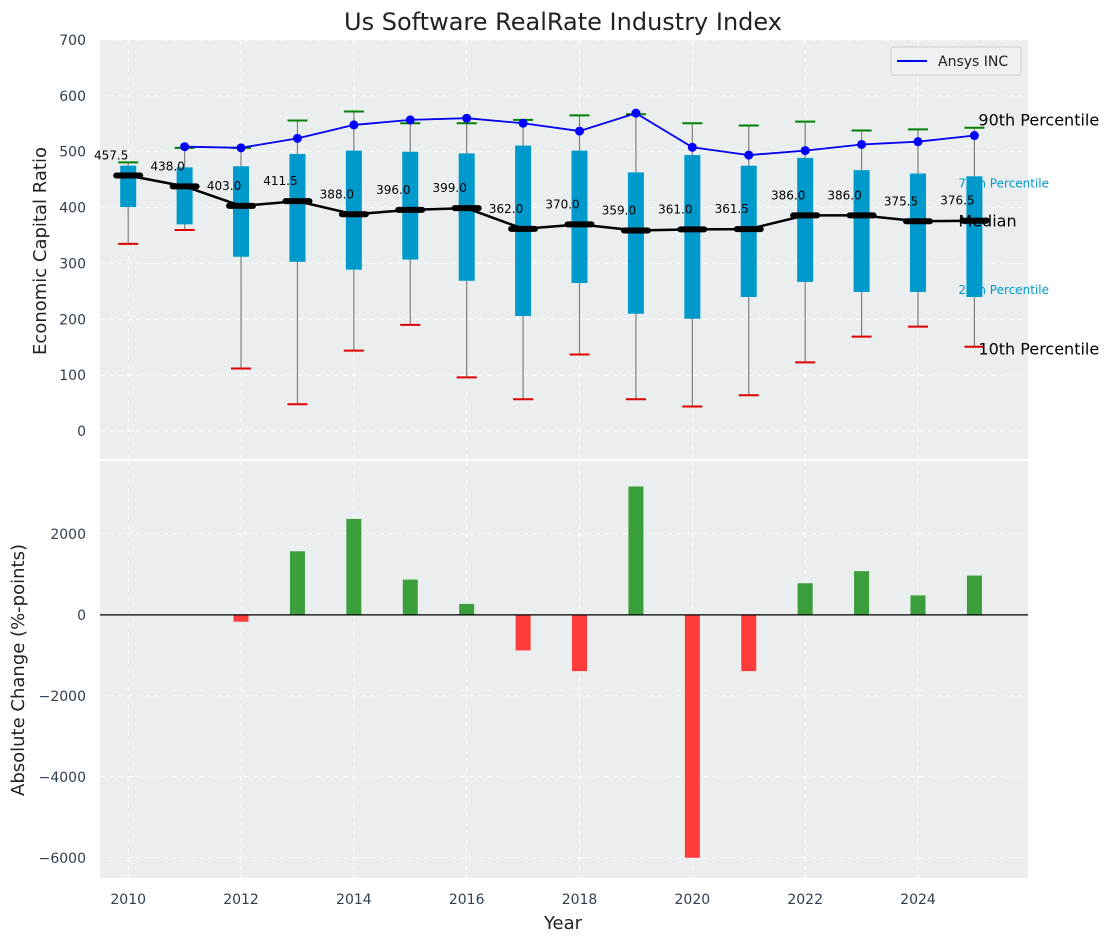  I want to click on p25-annotation: 25th Percentile, so click(1003, 290).